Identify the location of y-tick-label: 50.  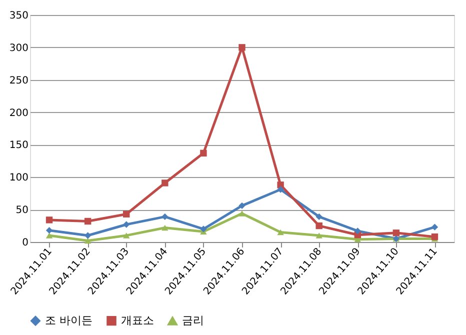
(22, 210).